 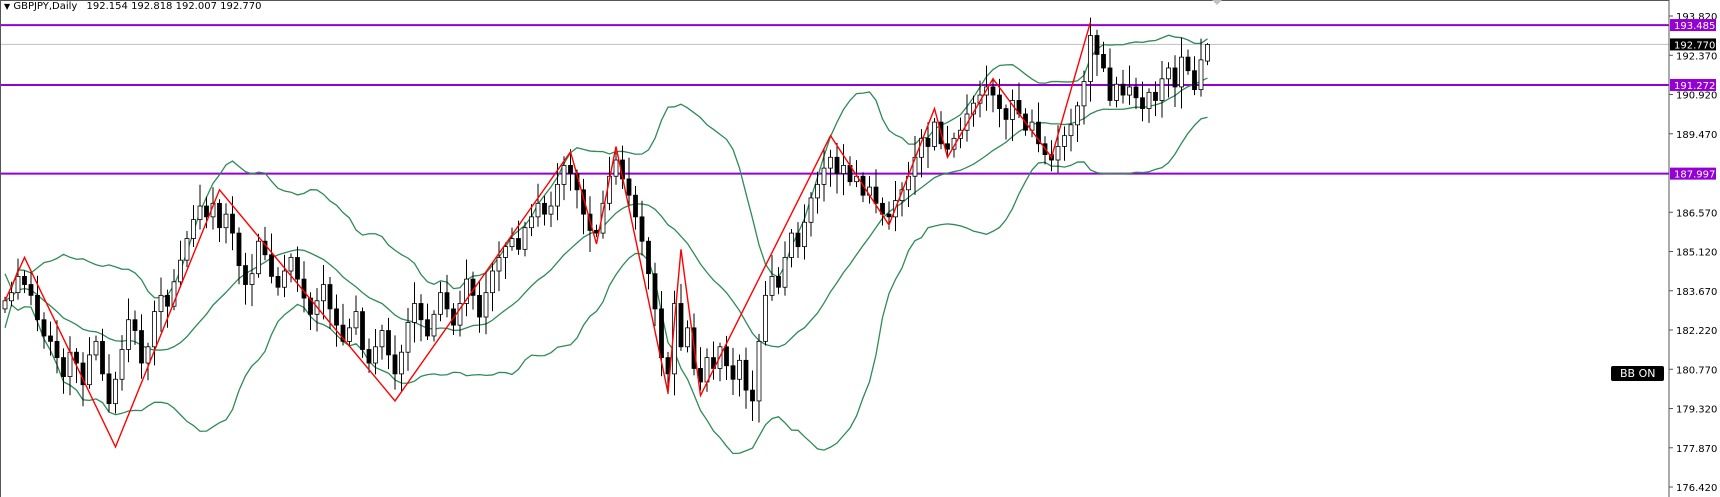 I want to click on y-tick-label: 190.920, so click(x=1696, y=96).